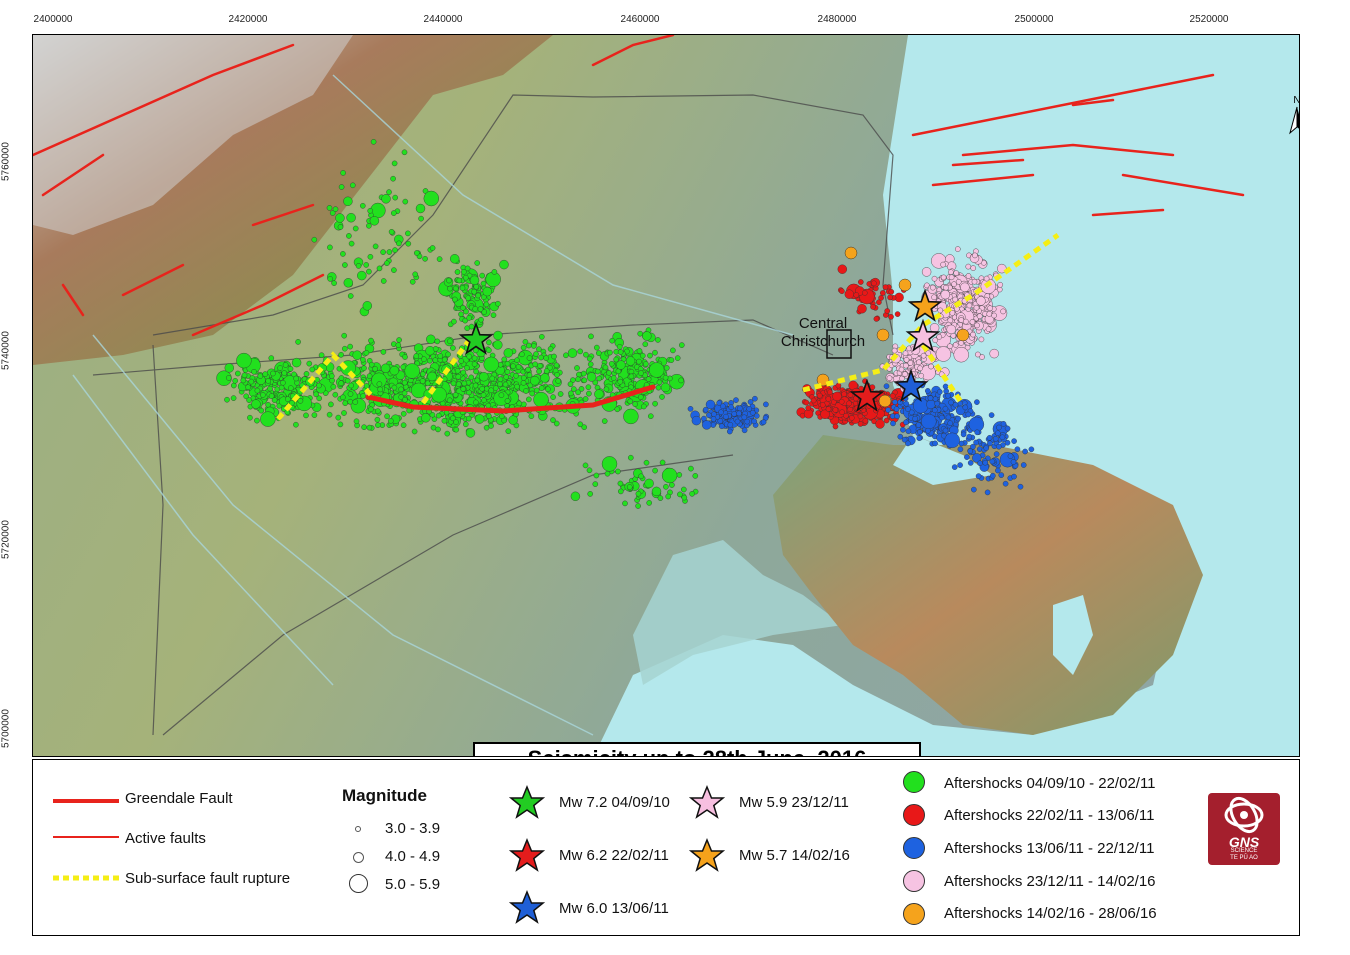 The height and width of the screenshot is (955, 1350). Describe the element at coordinates (614, 855) in the screenshot. I see `mw62-legend-label: Mw 6.2 22/02/11` at that location.